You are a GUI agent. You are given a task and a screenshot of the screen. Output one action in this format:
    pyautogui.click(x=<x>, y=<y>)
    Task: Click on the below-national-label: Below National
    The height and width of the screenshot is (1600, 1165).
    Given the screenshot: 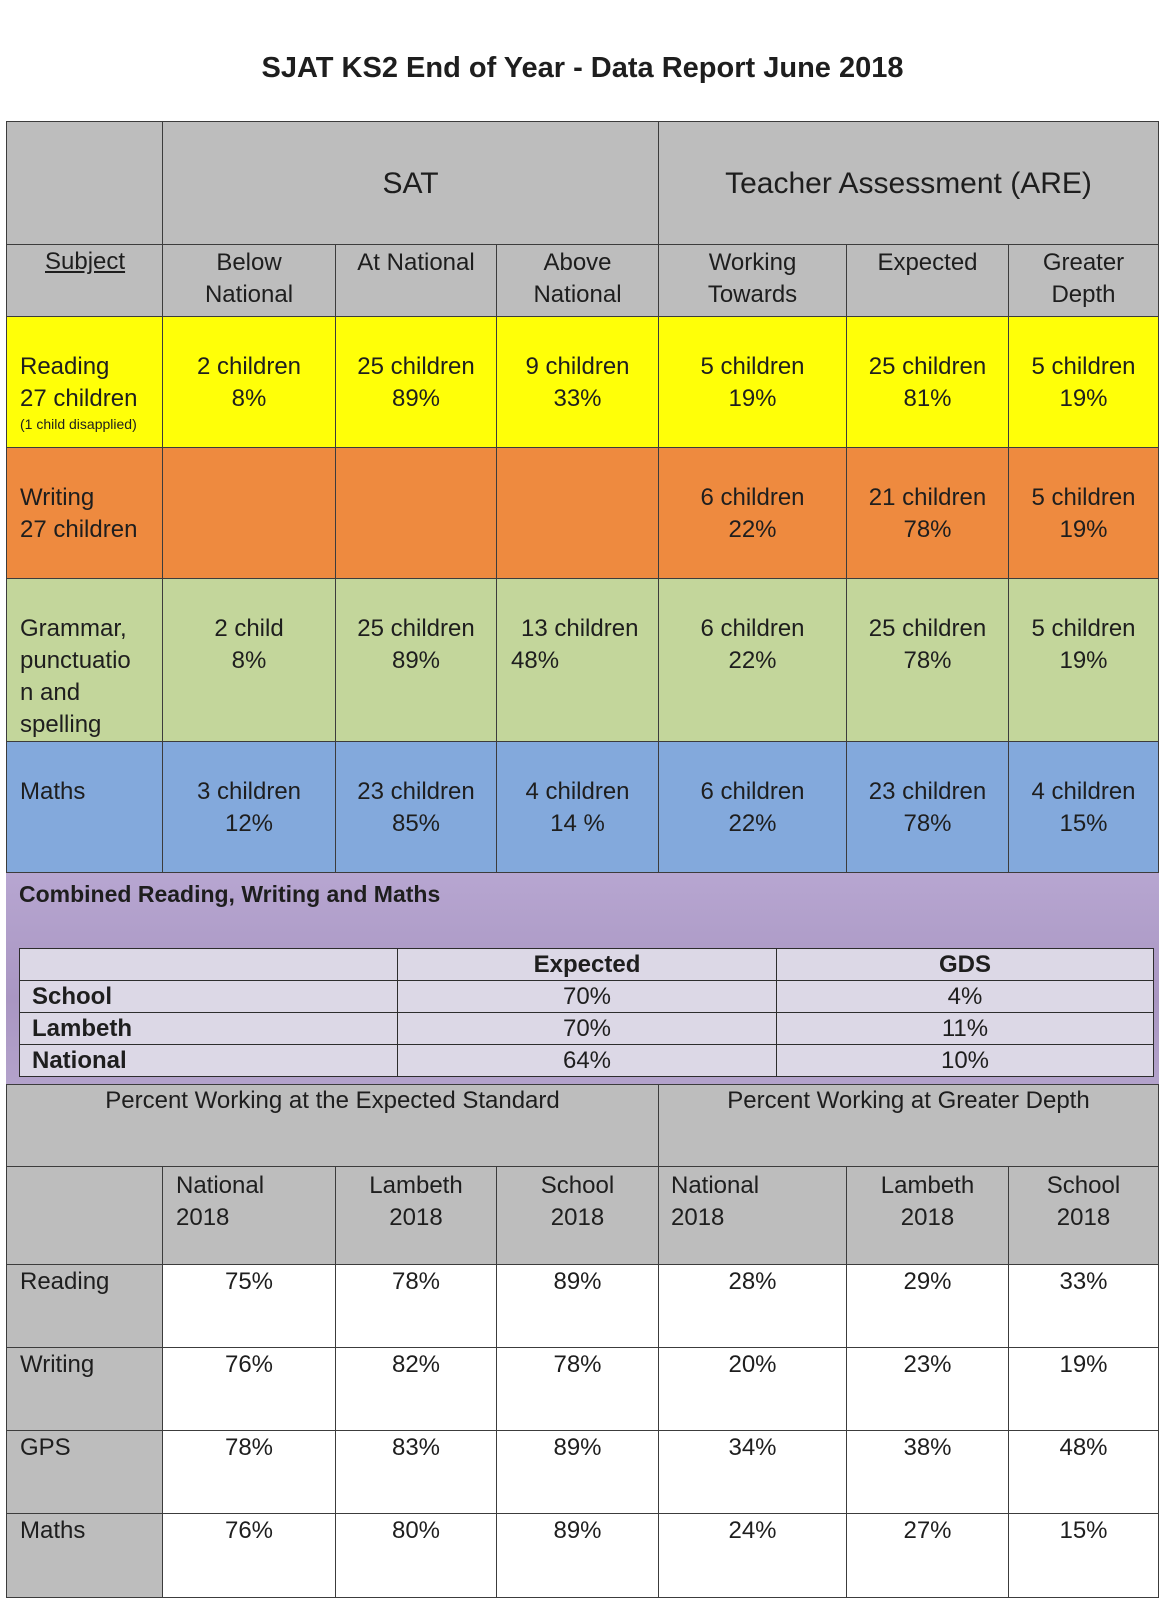 What is the action you would take?
    pyautogui.click(x=249, y=278)
    